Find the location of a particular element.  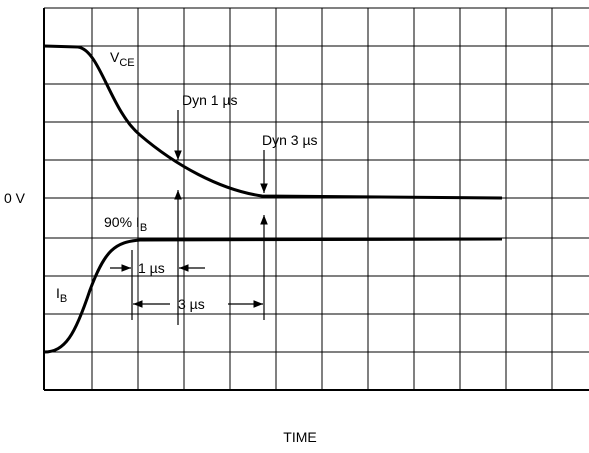

zero-label: 0 V is located at coordinates (15, 198).